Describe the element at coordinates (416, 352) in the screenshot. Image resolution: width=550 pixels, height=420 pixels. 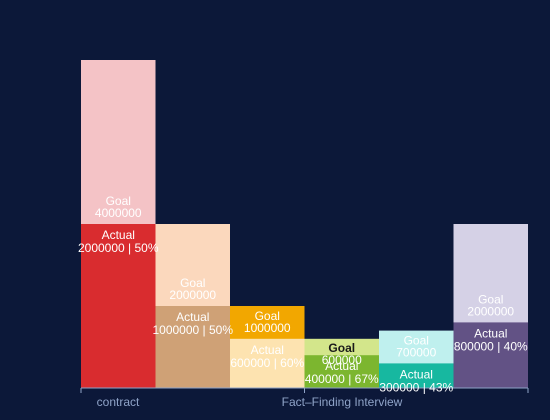
I see `goal-value-label: 700000` at that location.